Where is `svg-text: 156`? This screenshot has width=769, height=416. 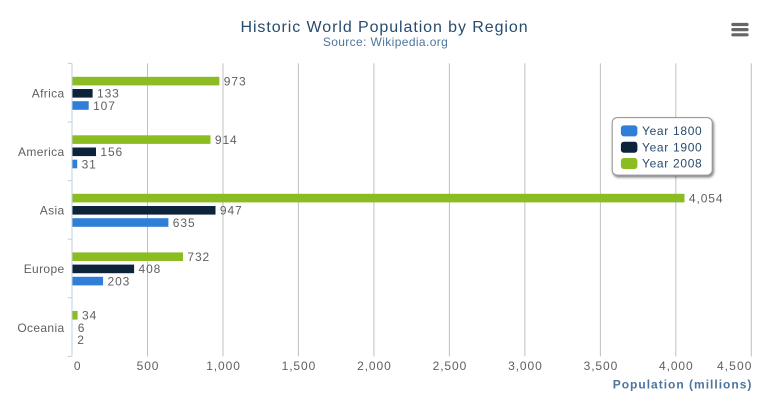 svg-text: 156 is located at coordinates (111, 152).